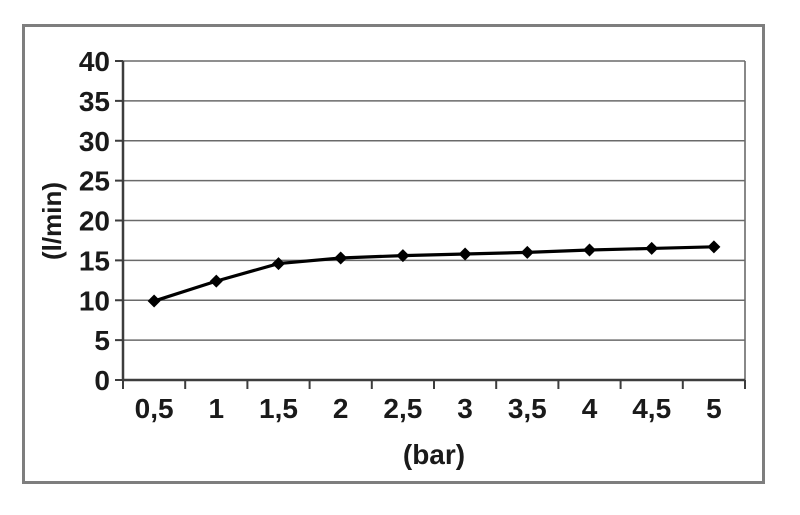  What do you see at coordinates (94, 61) in the screenshot?
I see `y-tick-label: 40` at bounding box center [94, 61].